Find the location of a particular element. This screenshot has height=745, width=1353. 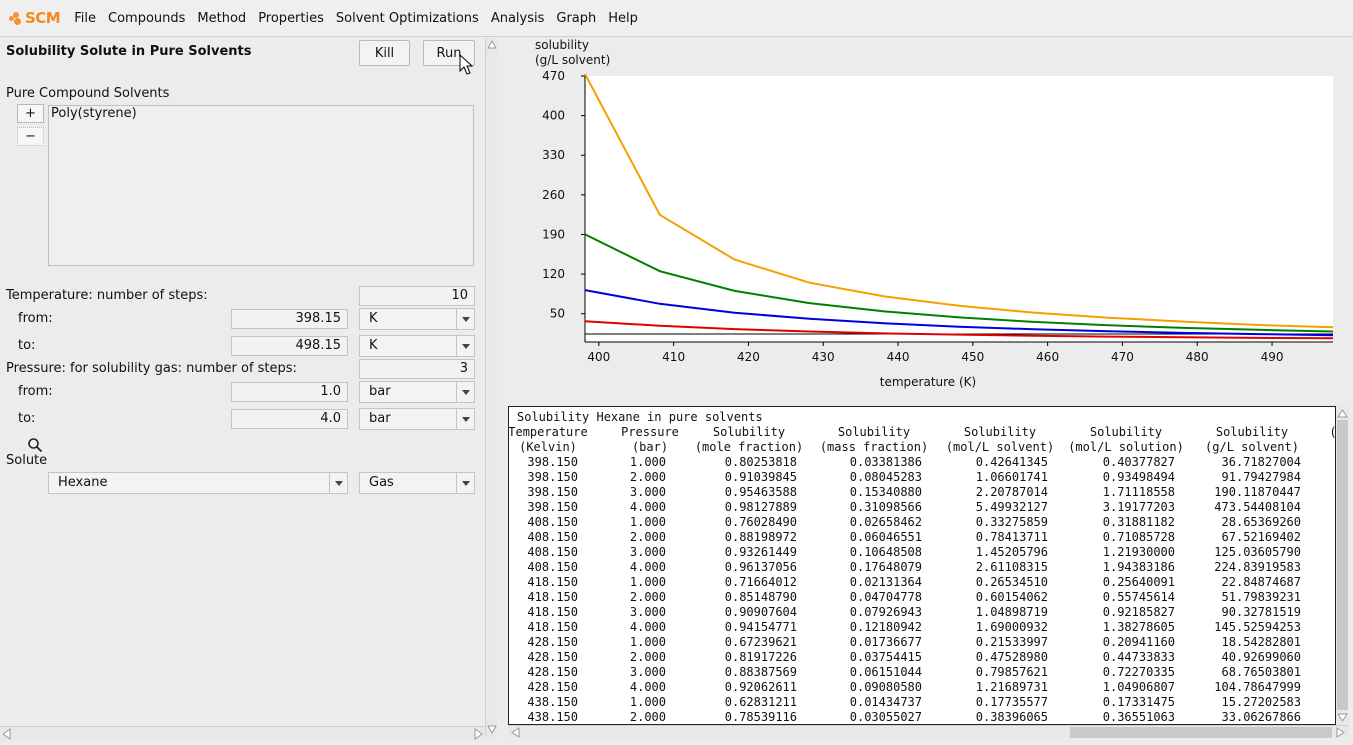

table-cell: 0.17735577 is located at coordinates (1011, 702).